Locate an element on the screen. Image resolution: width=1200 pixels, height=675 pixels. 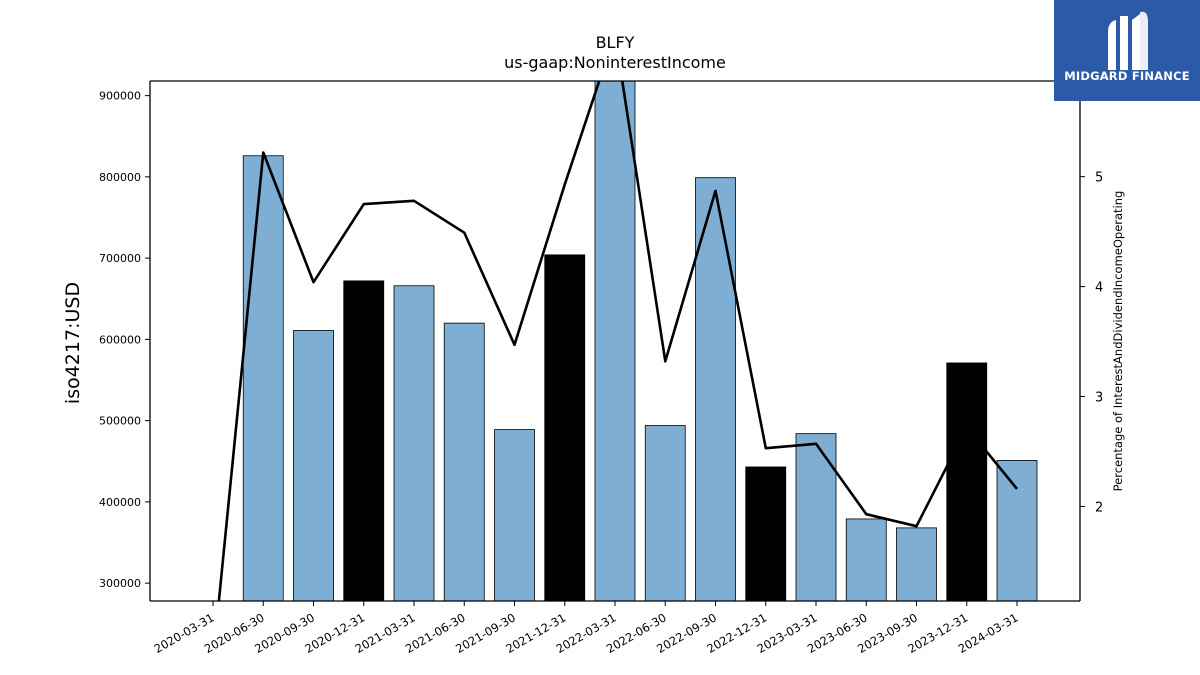
logo-text: MIDGARD FINANCE is located at coordinates (1127, 76).